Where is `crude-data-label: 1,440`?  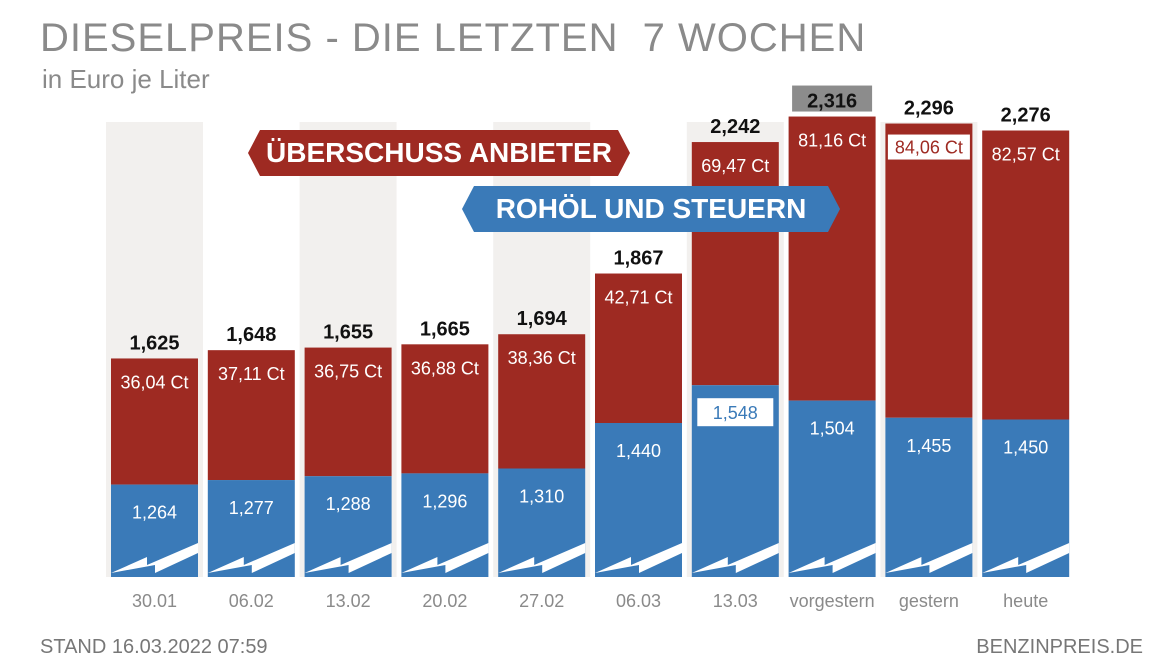 crude-data-label: 1,440 is located at coordinates (638, 451).